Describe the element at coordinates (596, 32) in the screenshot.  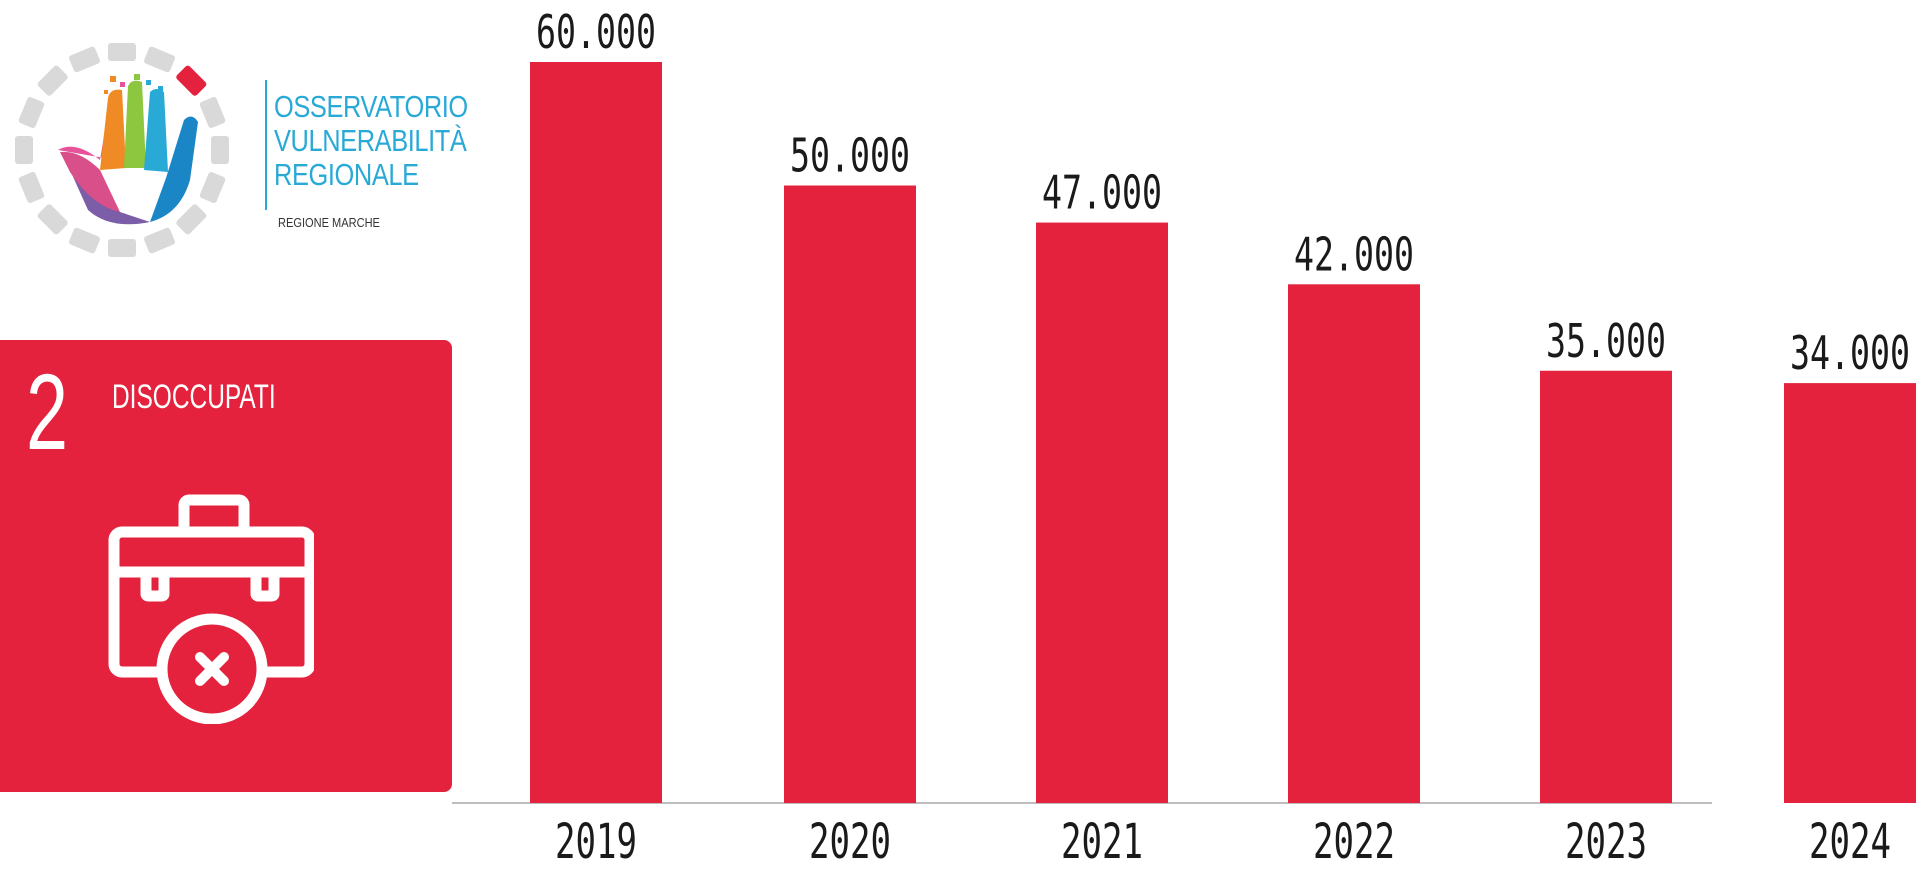
I see `value-label: 60.000` at that location.